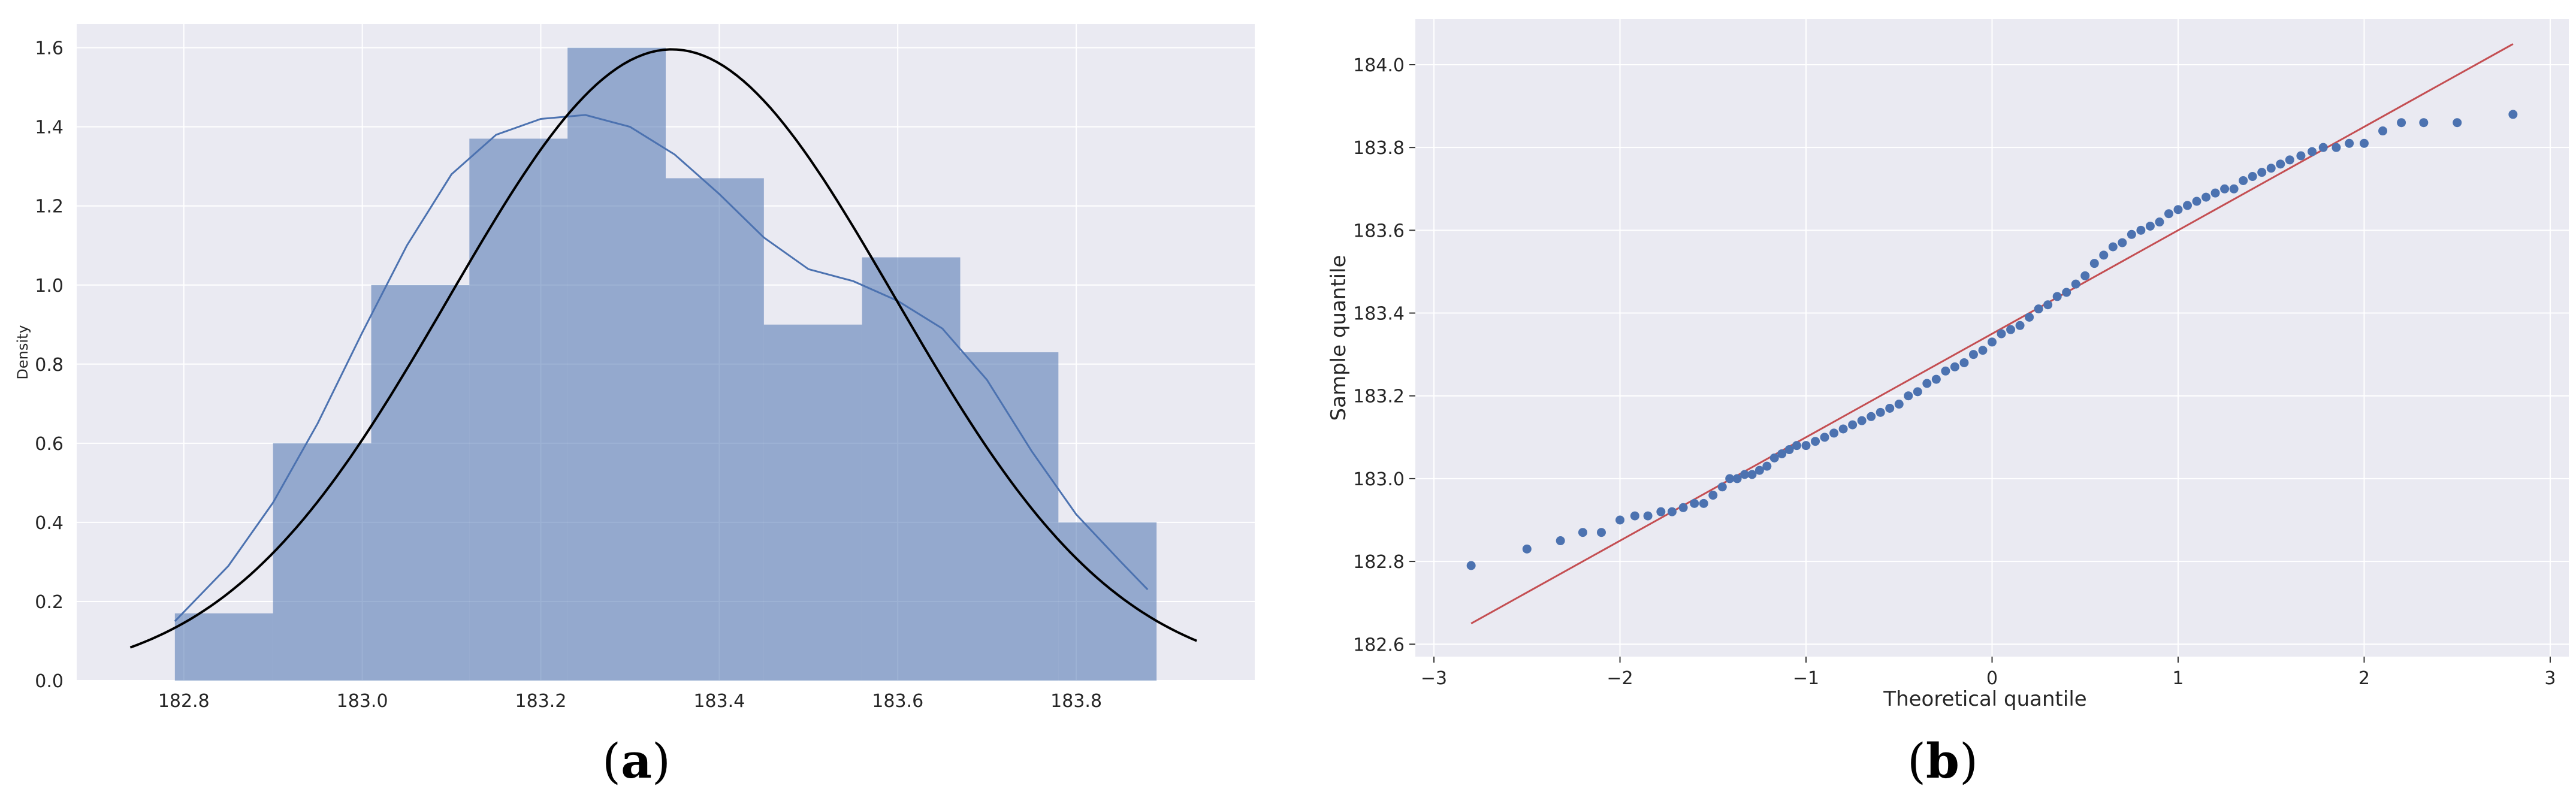 The image size is (2576, 804). What do you see at coordinates (1339, 338) in the screenshot?
I see `chart-b-ylabel: Sample quantile` at bounding box center [1339, 338].